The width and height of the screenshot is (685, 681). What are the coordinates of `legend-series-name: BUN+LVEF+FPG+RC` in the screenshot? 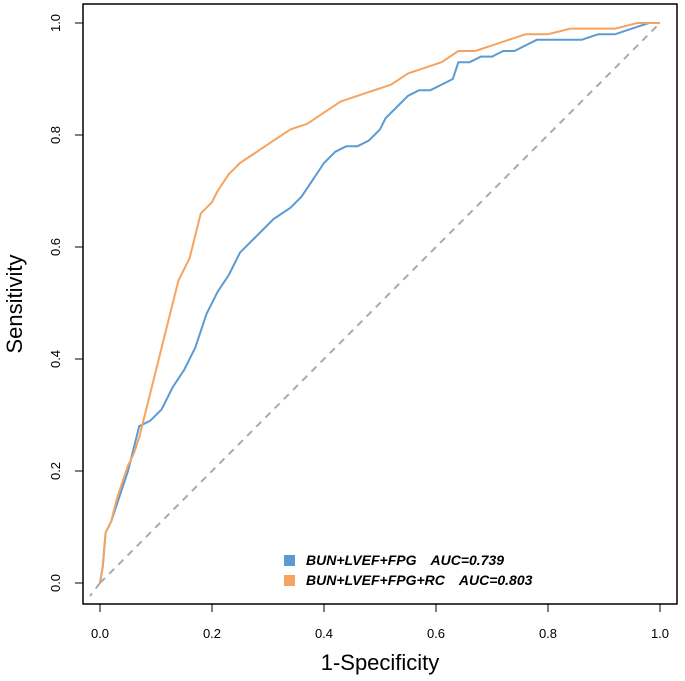 It's located at (376, 580).